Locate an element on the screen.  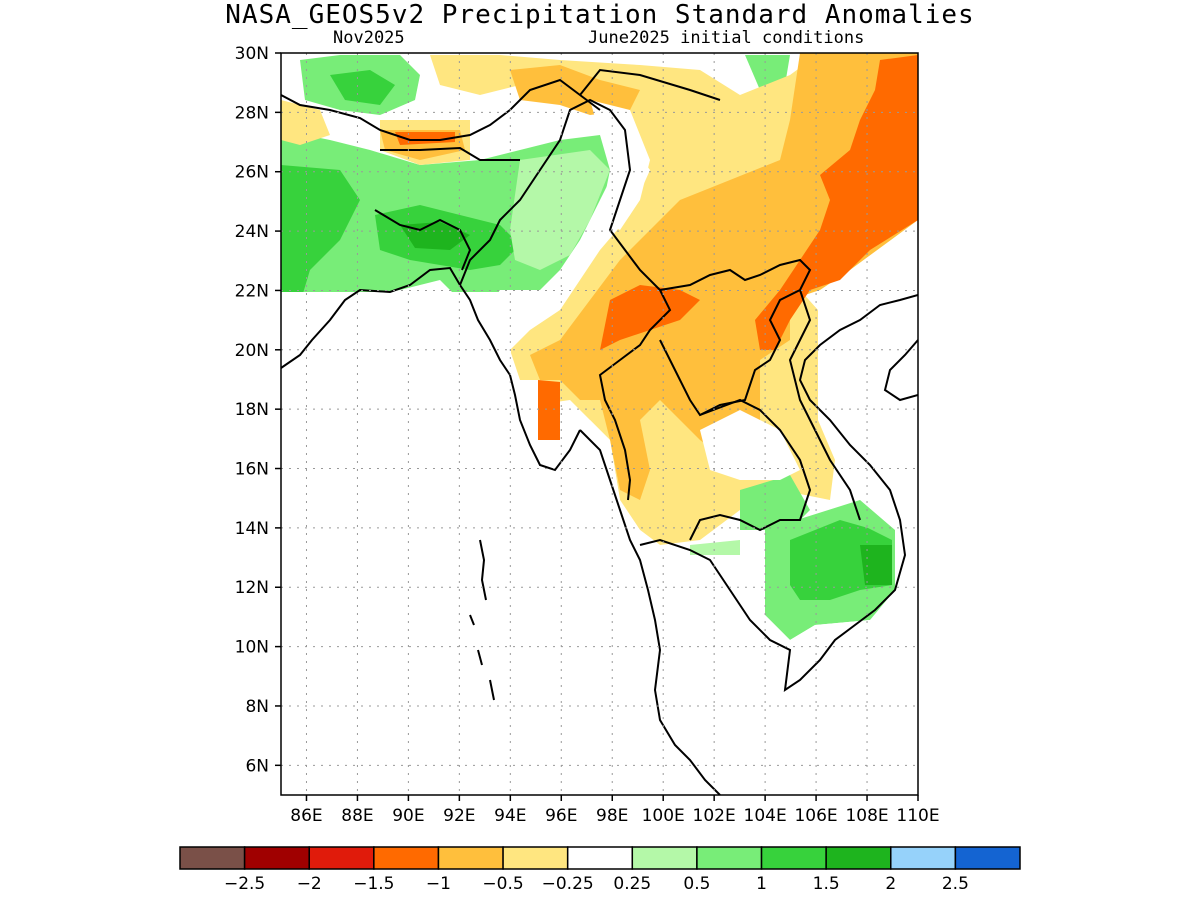
slightly-wet-myanmar is located at coordinates (560, 210).